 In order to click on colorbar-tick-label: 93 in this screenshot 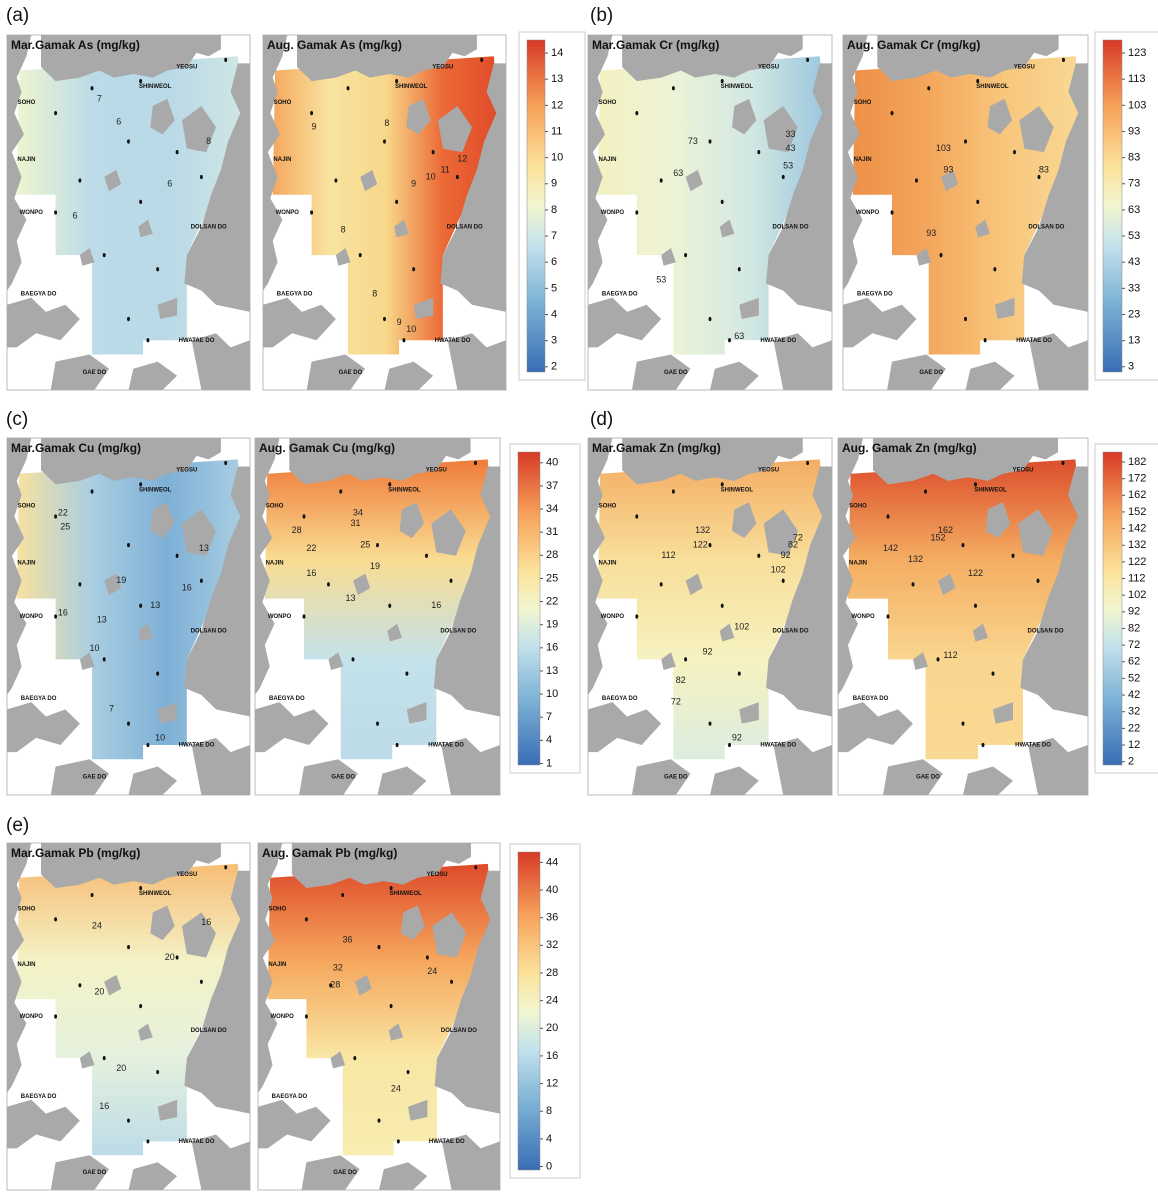, I will do `click(1134, 131)`.